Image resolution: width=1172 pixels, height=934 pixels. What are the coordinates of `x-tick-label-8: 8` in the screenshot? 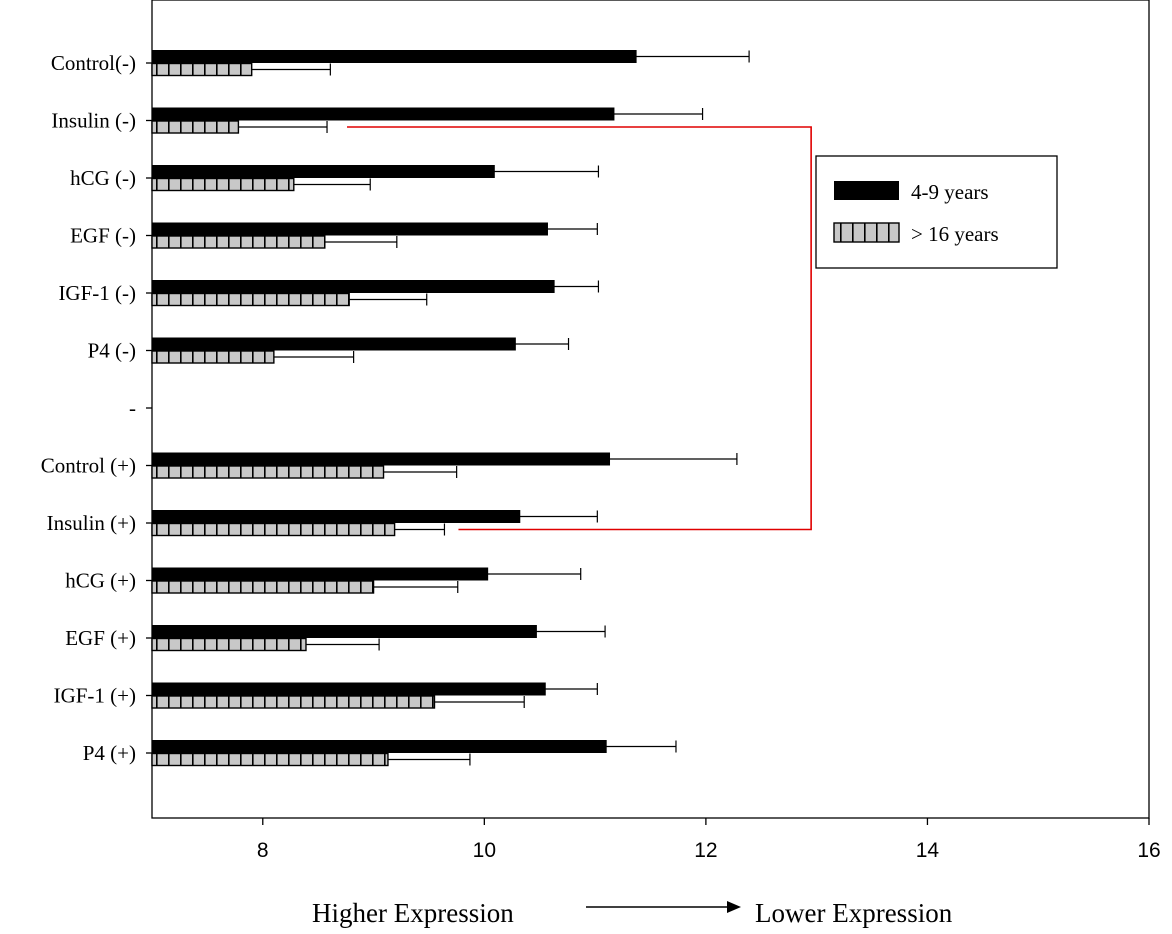 It's located at (263, 850).